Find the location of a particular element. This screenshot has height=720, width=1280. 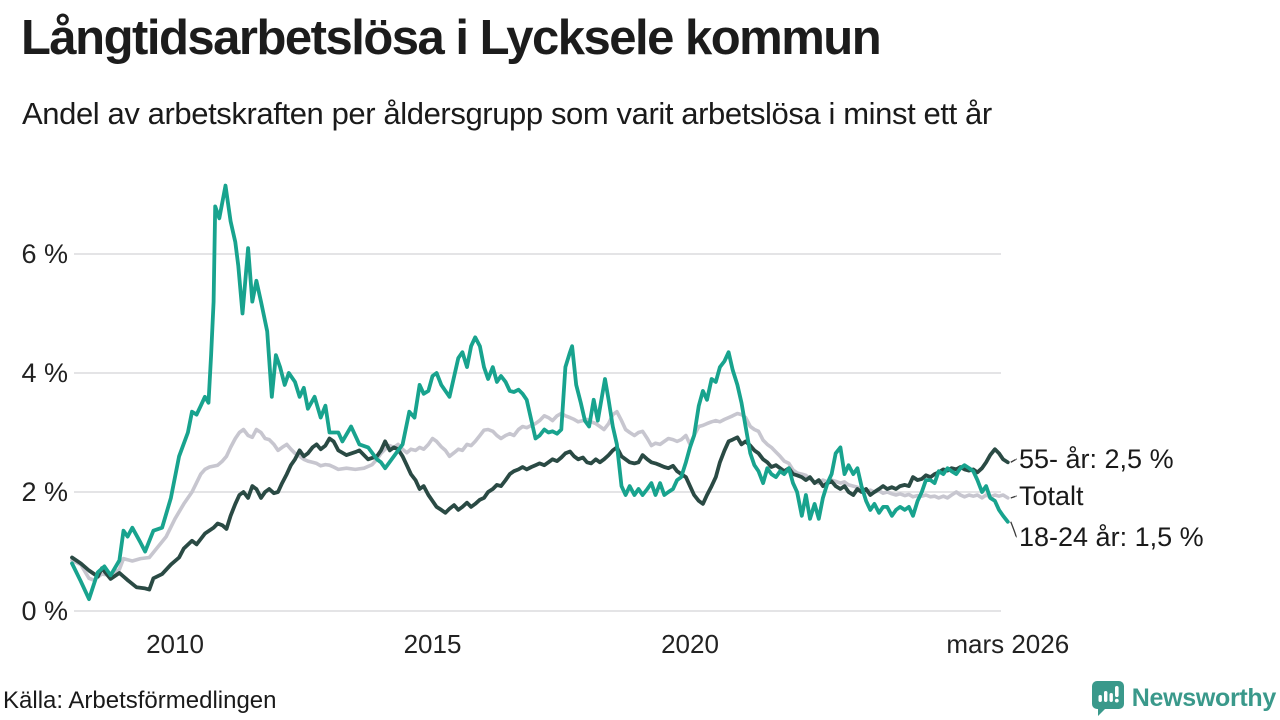

page-title: Långtidsarbetslösa i Lycksele kommun is located at coordinates (451, 38).